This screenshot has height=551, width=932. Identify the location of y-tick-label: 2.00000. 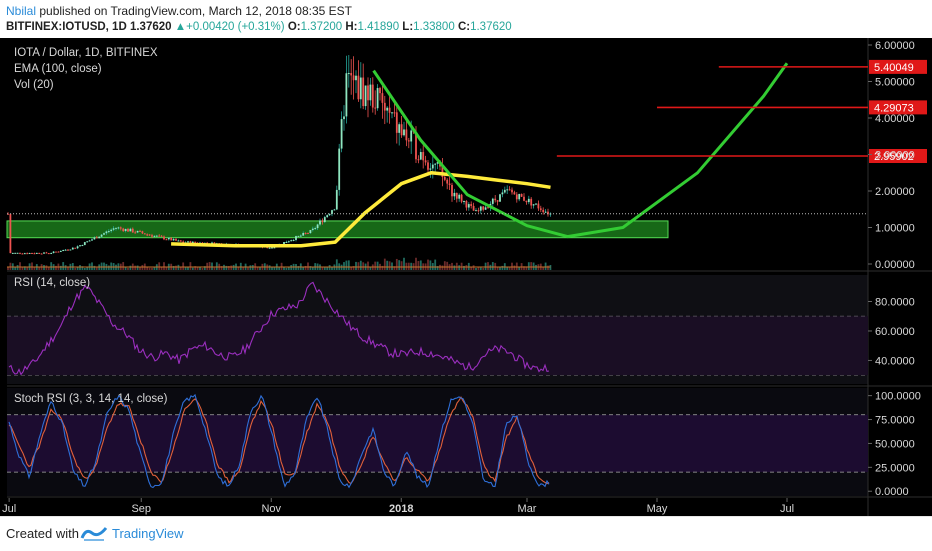
(895, 192).